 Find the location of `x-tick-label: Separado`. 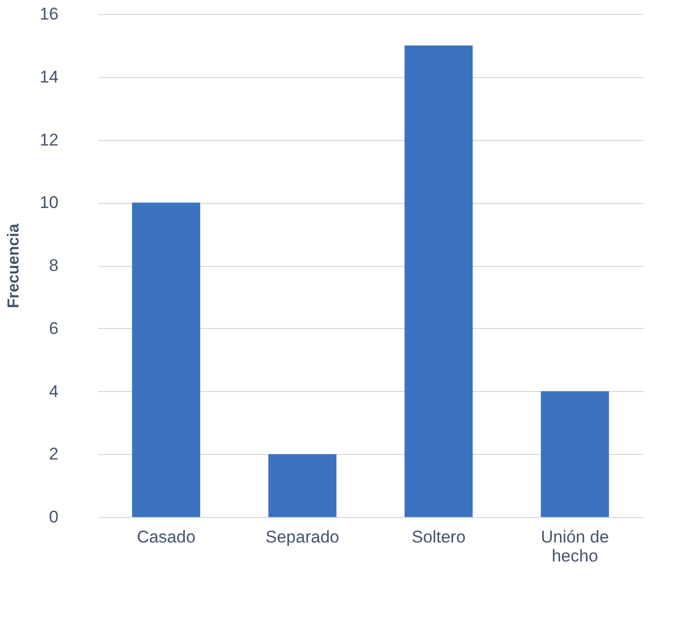

x-tick-label: Separado is located at coordinates (303, 537).